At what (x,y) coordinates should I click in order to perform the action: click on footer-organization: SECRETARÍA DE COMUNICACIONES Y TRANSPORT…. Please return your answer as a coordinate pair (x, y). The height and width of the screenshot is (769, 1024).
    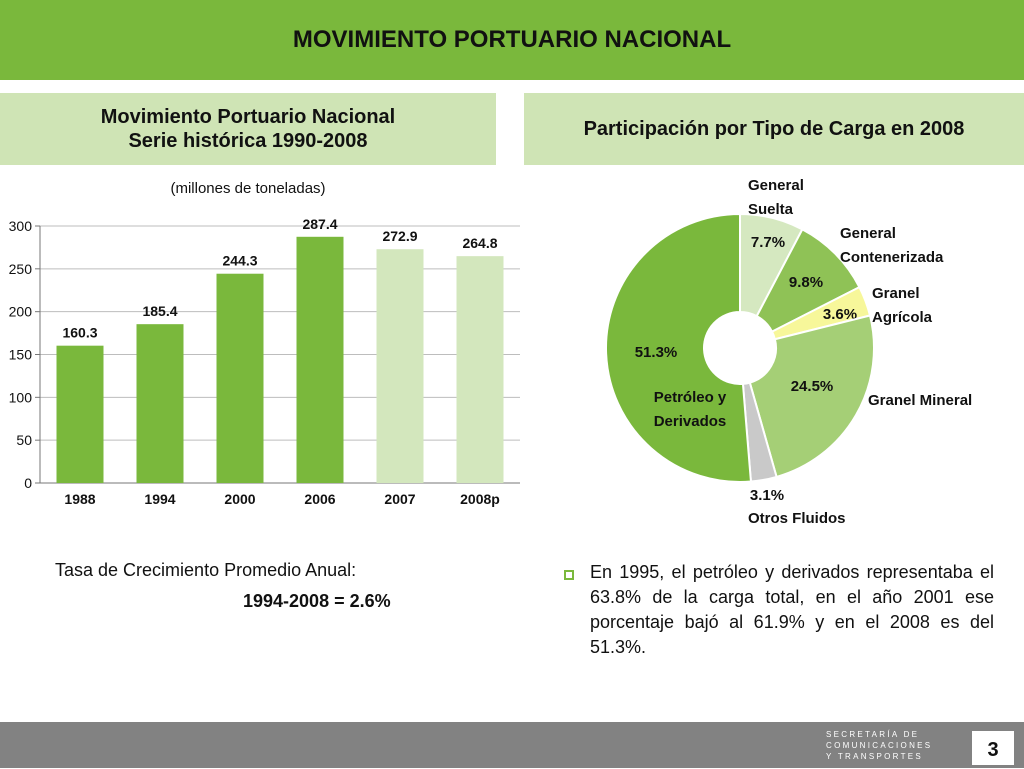
    Looking at the image, I should click on (879, 745).